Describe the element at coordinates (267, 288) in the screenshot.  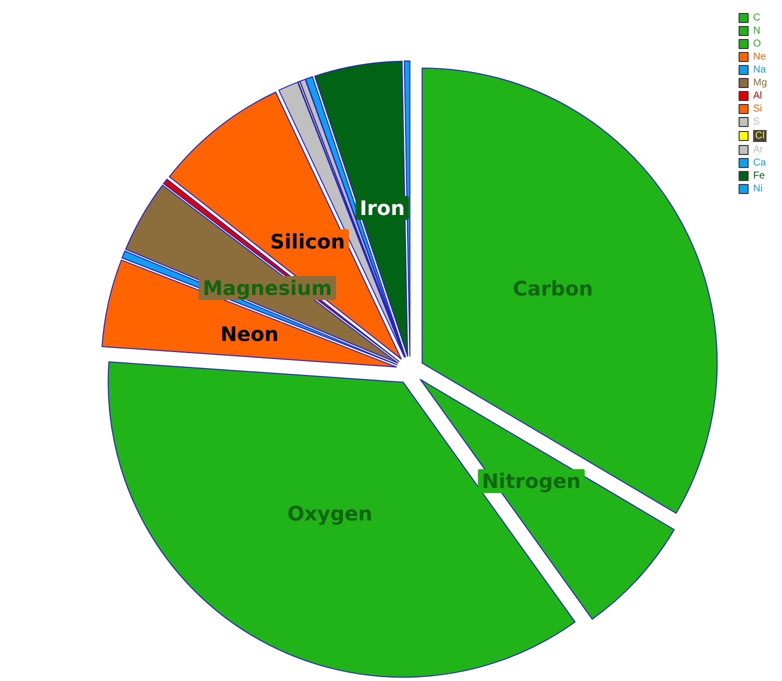
I see `data-label: Magnesium` at that location.